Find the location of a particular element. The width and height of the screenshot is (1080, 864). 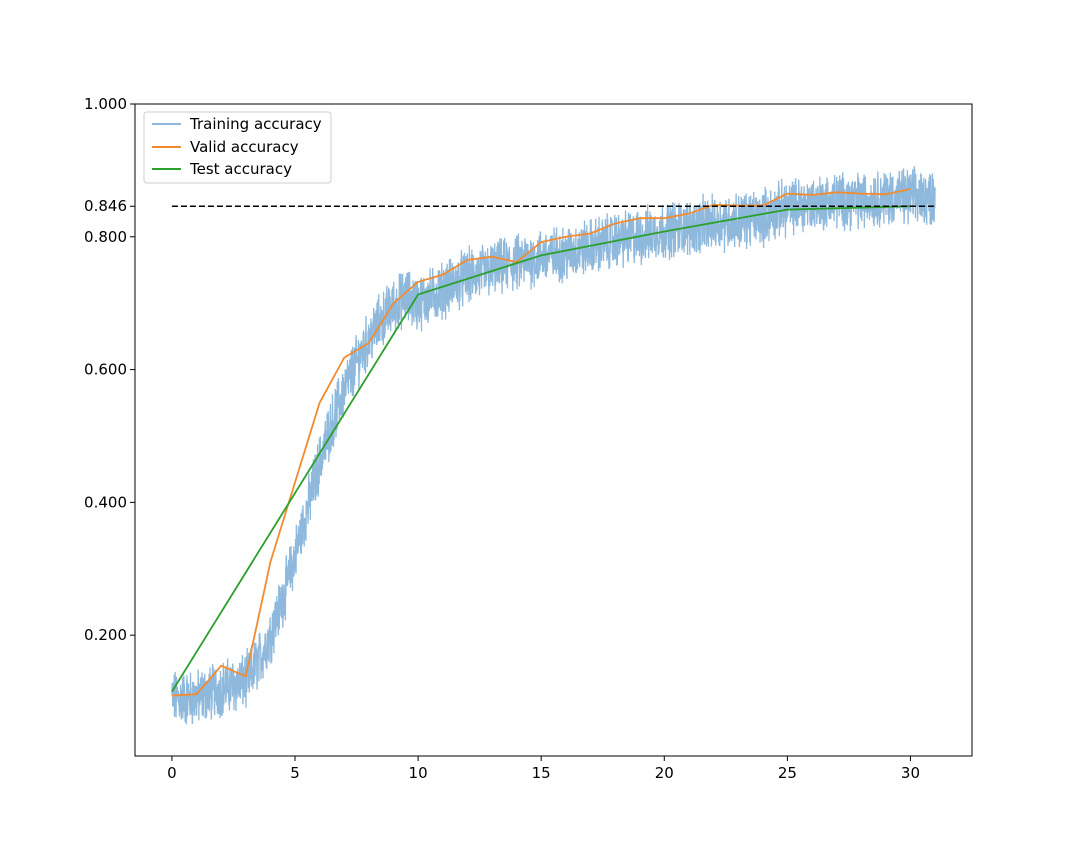

y-axis: 0.200 0.400 0.600 0.800 0.846 1.000 is located at coordinates (109, 369).